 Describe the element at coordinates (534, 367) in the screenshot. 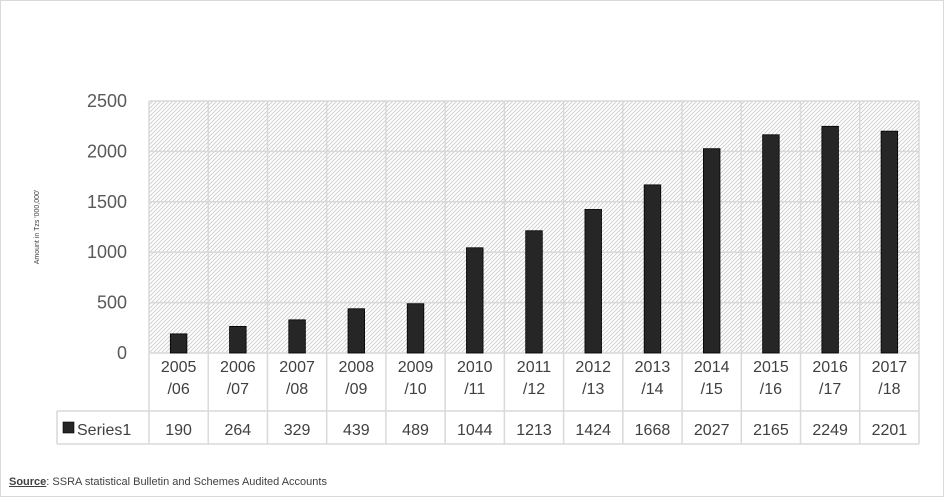

I see `x-category-label: 2011` at that location.